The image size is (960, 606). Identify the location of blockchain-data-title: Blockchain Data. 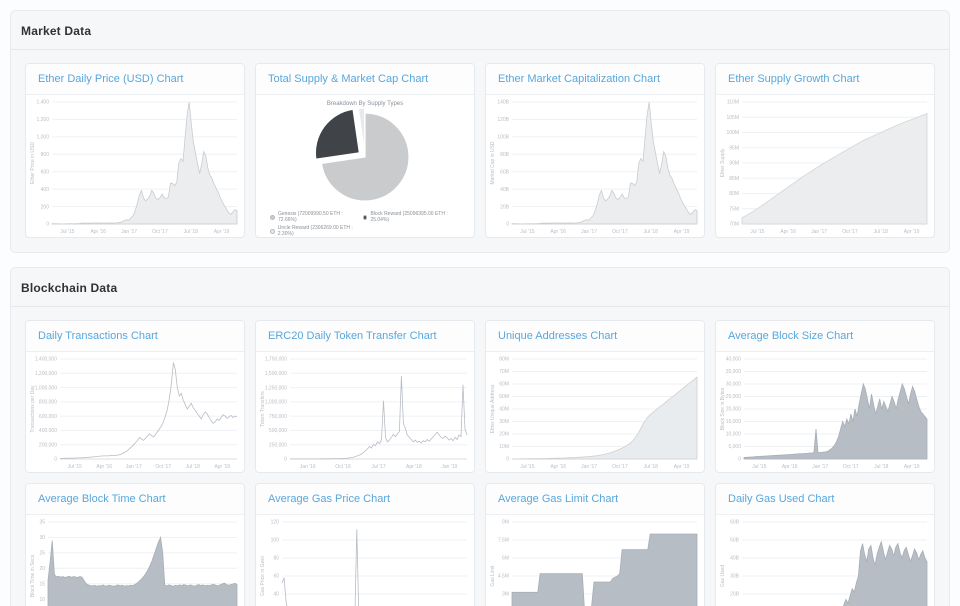
(69, 288).